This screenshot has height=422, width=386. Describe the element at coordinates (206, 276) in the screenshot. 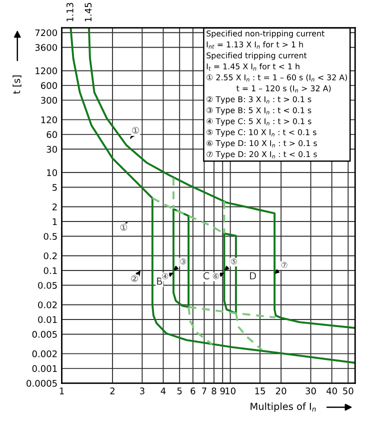

I see `annotation: C` at that location.